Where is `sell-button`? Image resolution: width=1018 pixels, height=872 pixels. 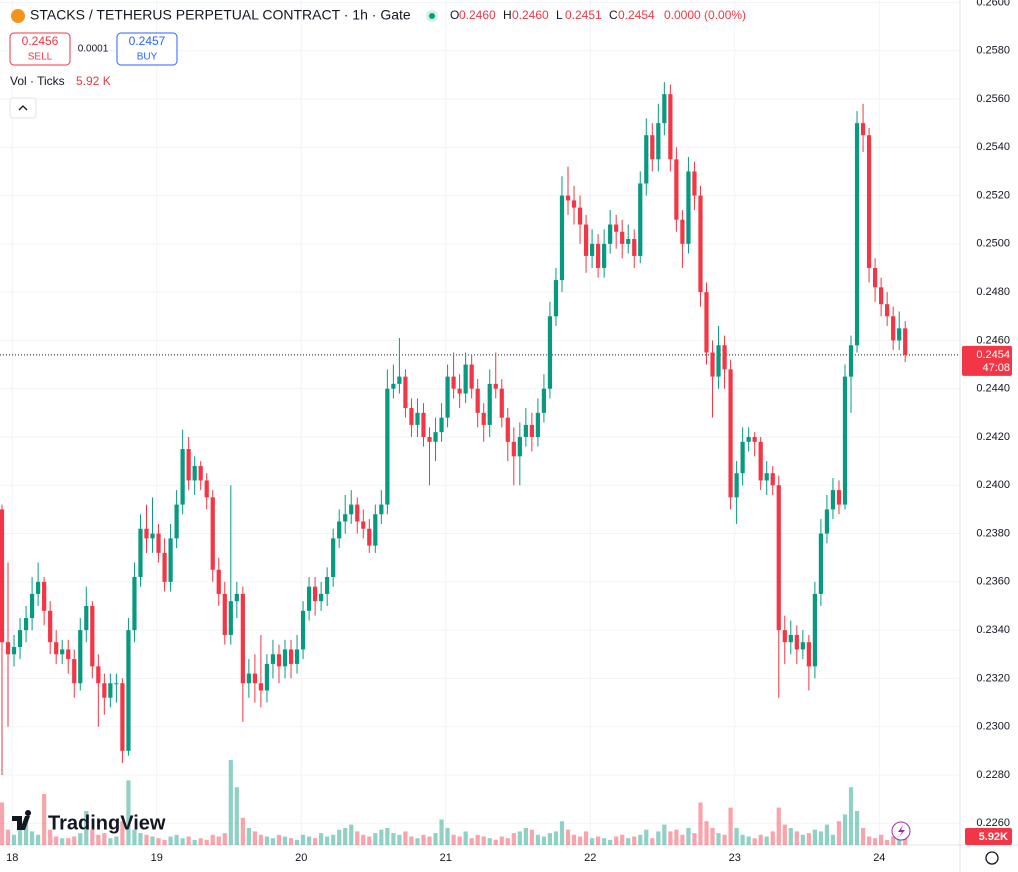
sell-button is located at coordinates (40, 49).